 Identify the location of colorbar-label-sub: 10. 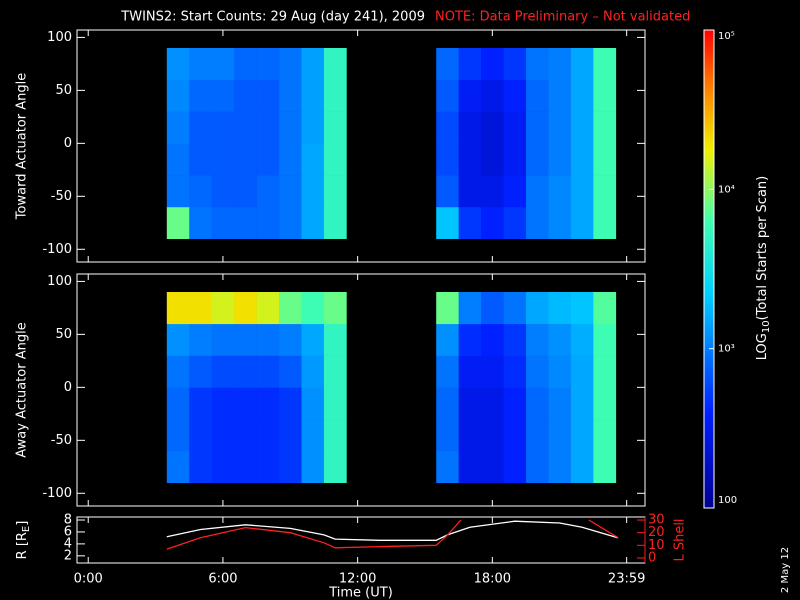
(766, 326).